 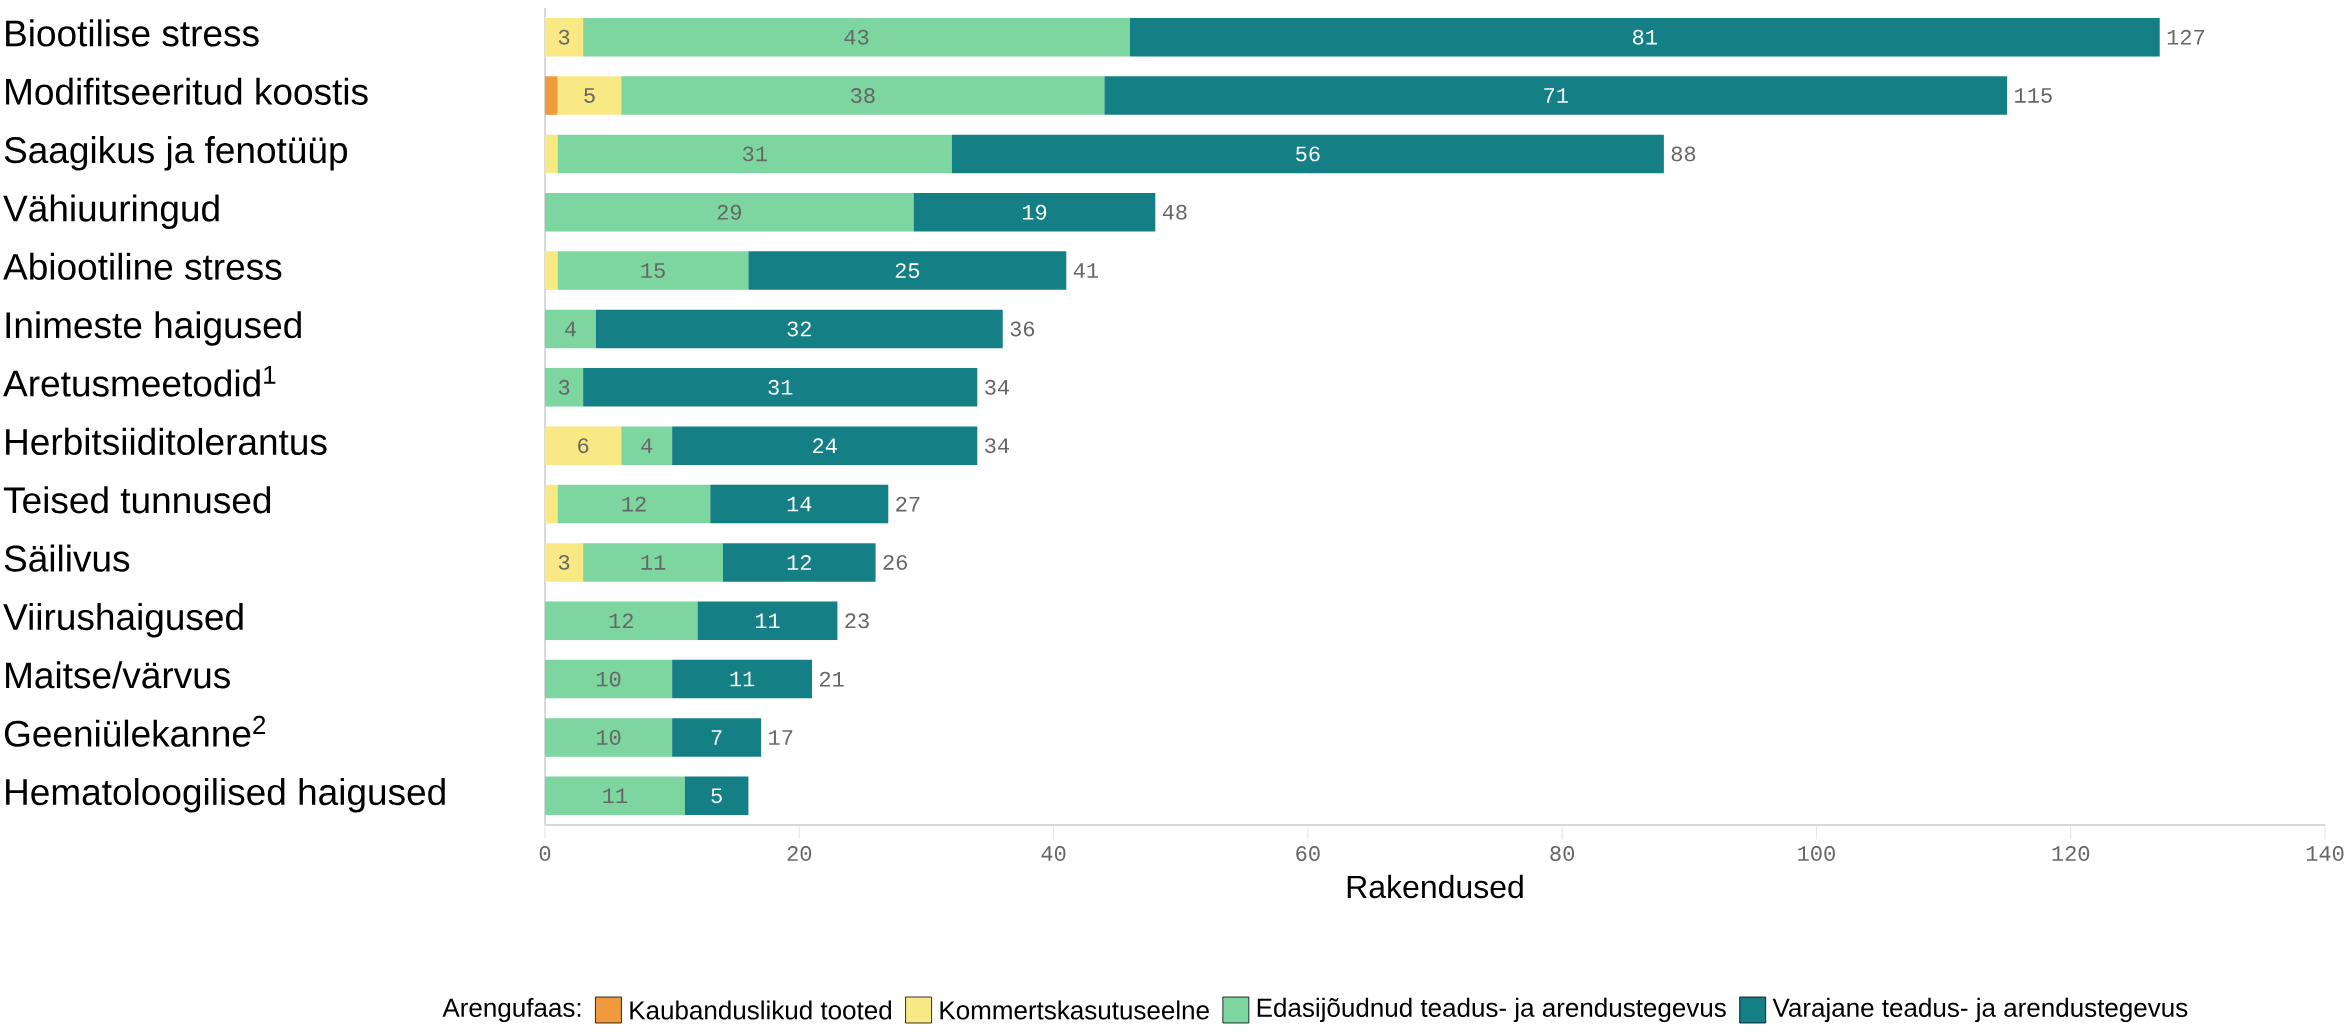 I want to click on x-axis-title: Rakendused, so click(x=1435, y=886).